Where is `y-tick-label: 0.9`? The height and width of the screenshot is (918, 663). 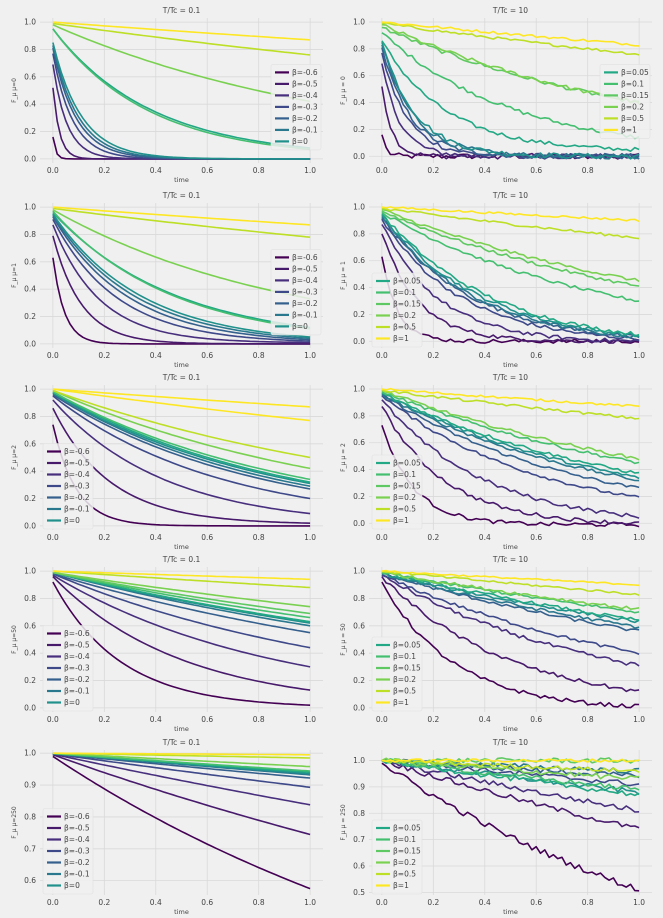
y-tick-label: 0.9 is located at coordinates (30, 785).